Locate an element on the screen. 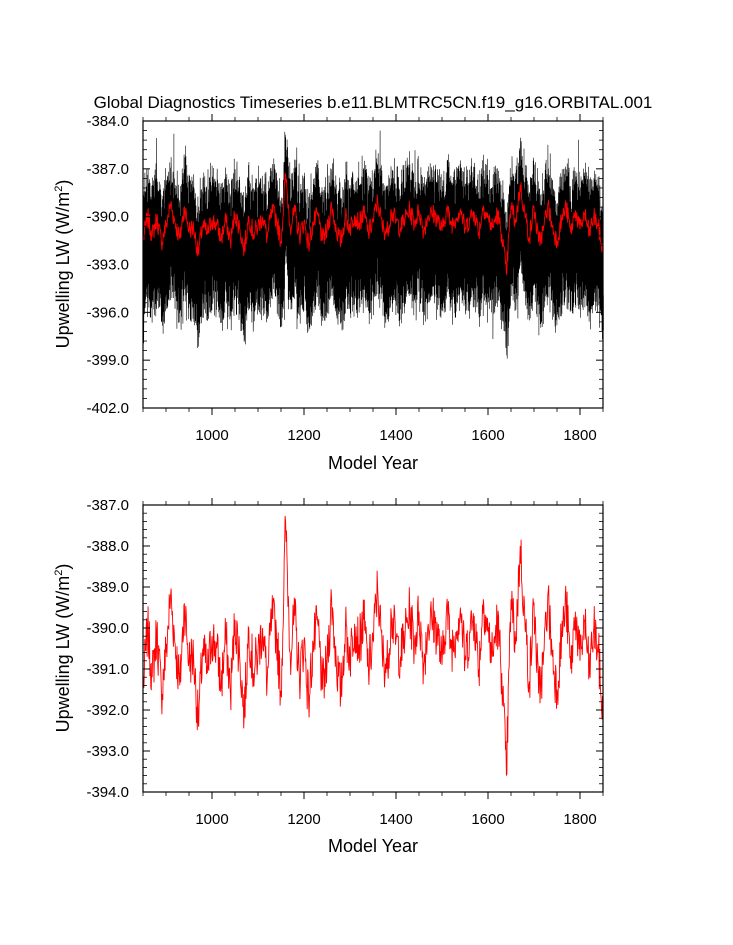 This screenshot has height=945, width=733. top-y-tick-label: -390.0 is located at coordinates (107, 217).